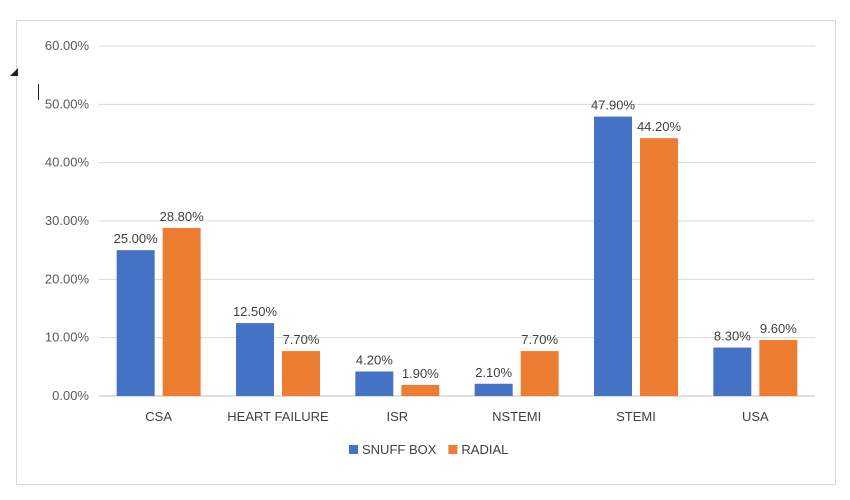 The height and width of the screenshot is (500, 850). Describe the element at coordinates (70, 395) in the screenshot. I see `y-tick-label: 0.00%` at that location.